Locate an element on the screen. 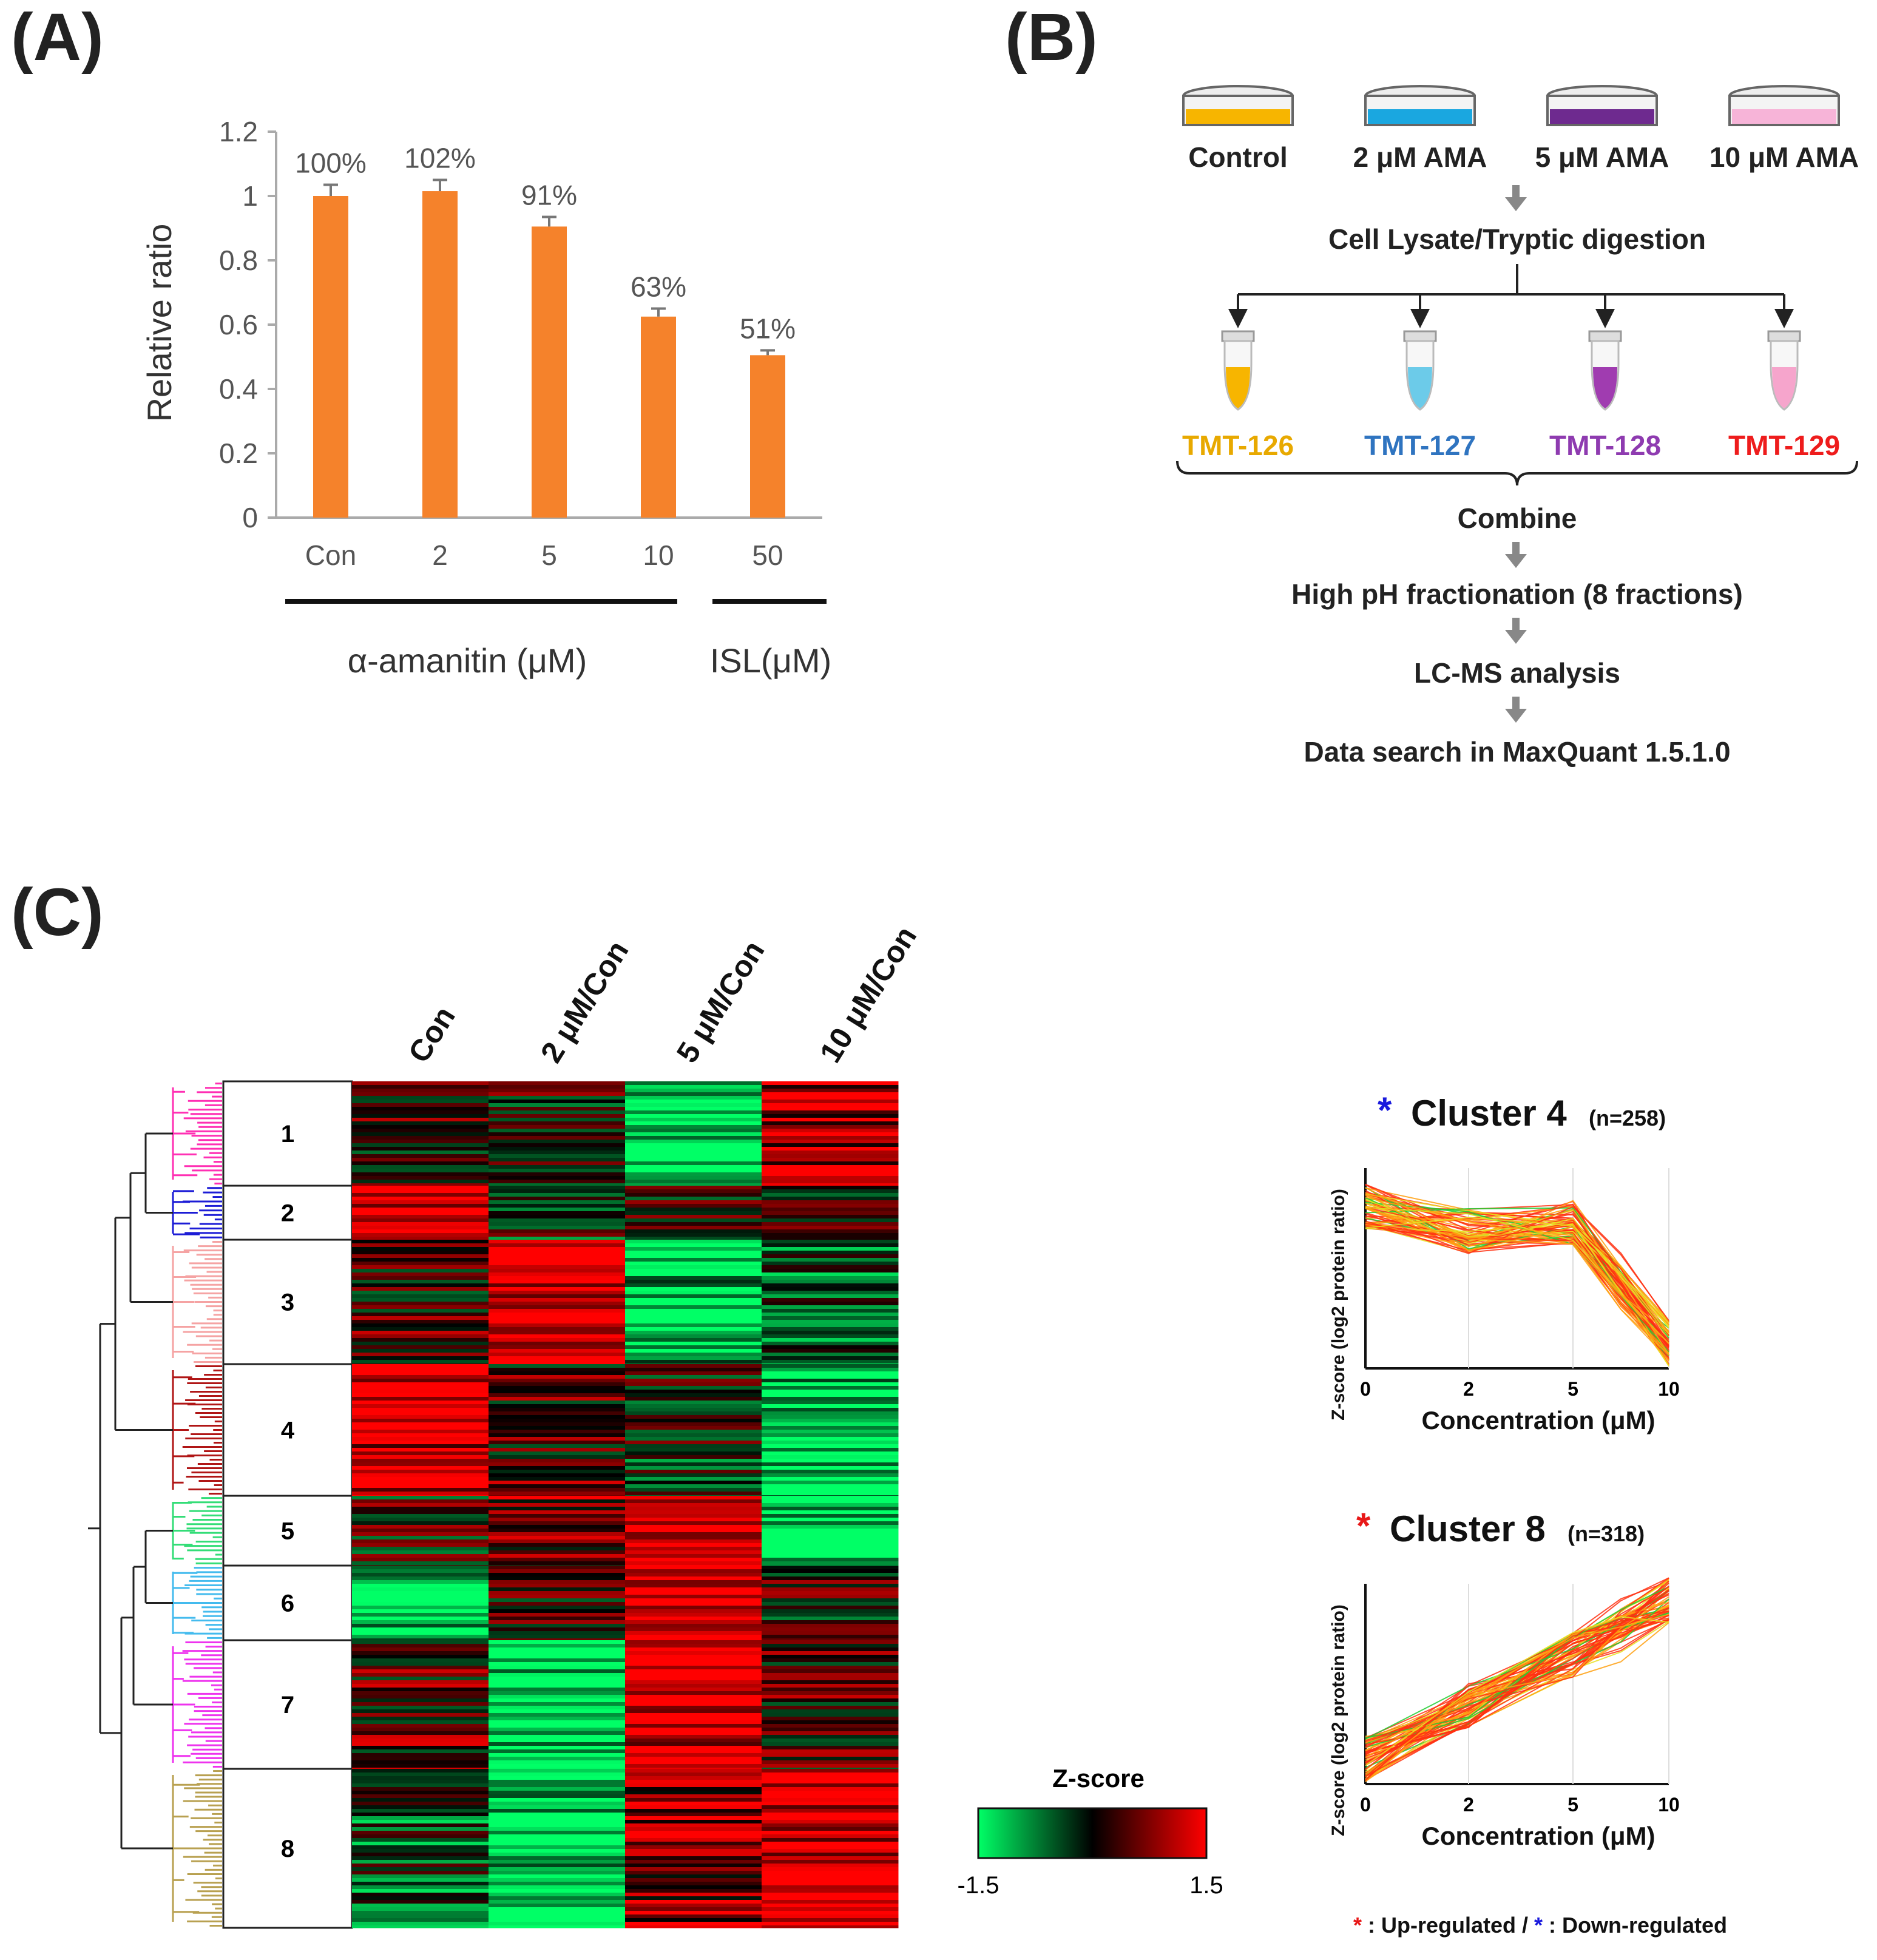 This screenshot has width=1877, height=1960. flow-arrow is located at coordinates (1516, 555).